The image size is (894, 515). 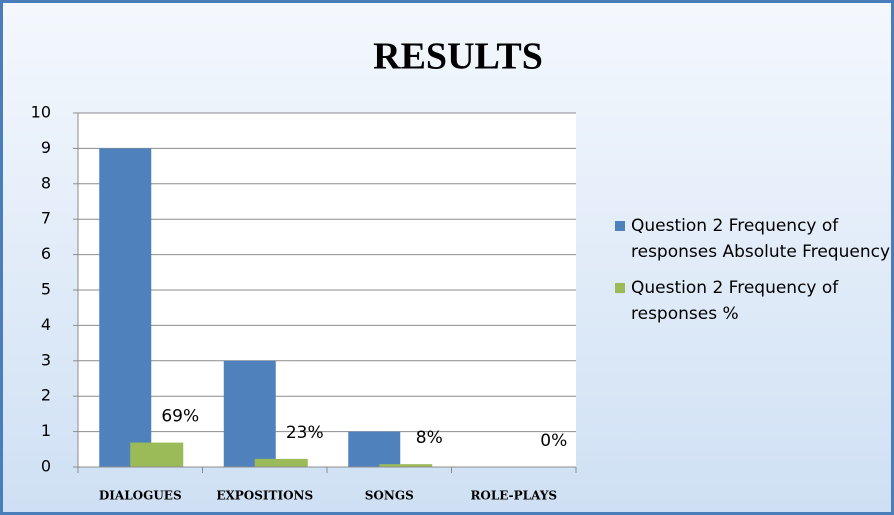 I want to click on y-tick-label: 3, so click(x=46, y=359).